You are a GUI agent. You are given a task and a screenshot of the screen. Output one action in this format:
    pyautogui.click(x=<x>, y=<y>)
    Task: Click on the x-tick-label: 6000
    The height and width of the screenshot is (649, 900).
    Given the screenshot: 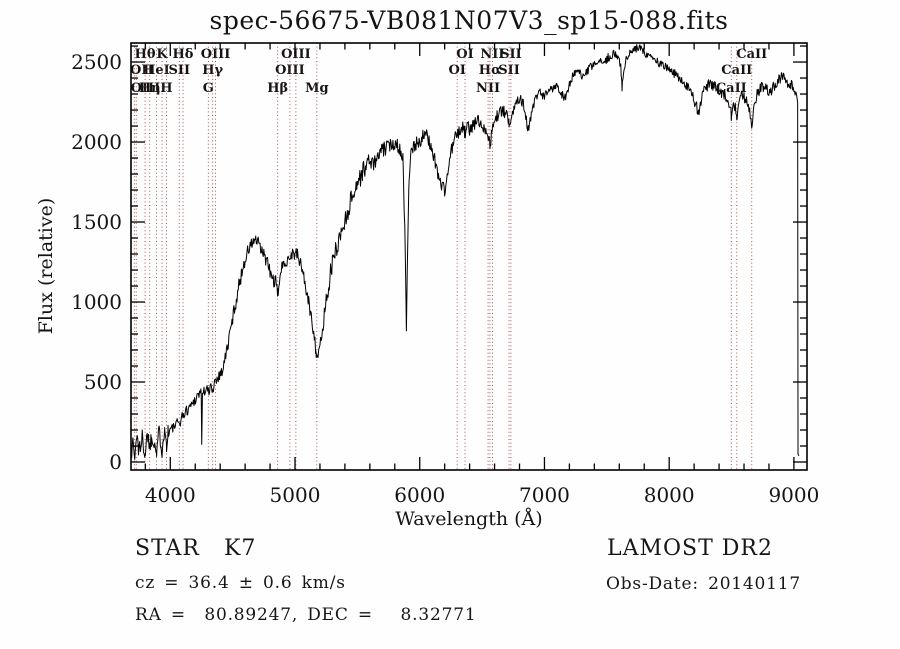 What is the action you would take?
    pyautogui.click(x=419, y=495)
    